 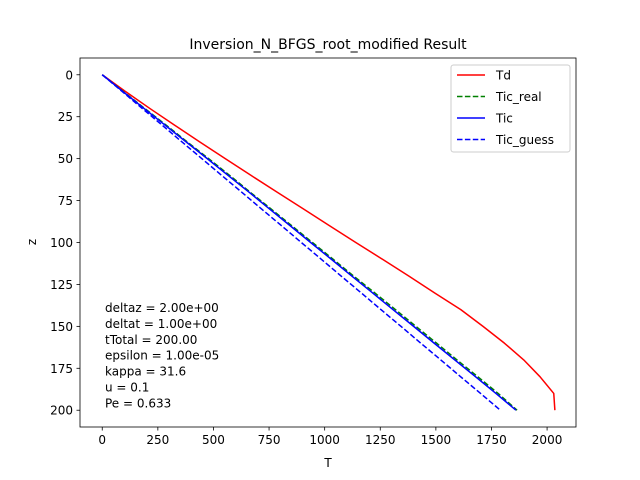 I want to click on x-tick-label: 750, so click(x=269, y=440).